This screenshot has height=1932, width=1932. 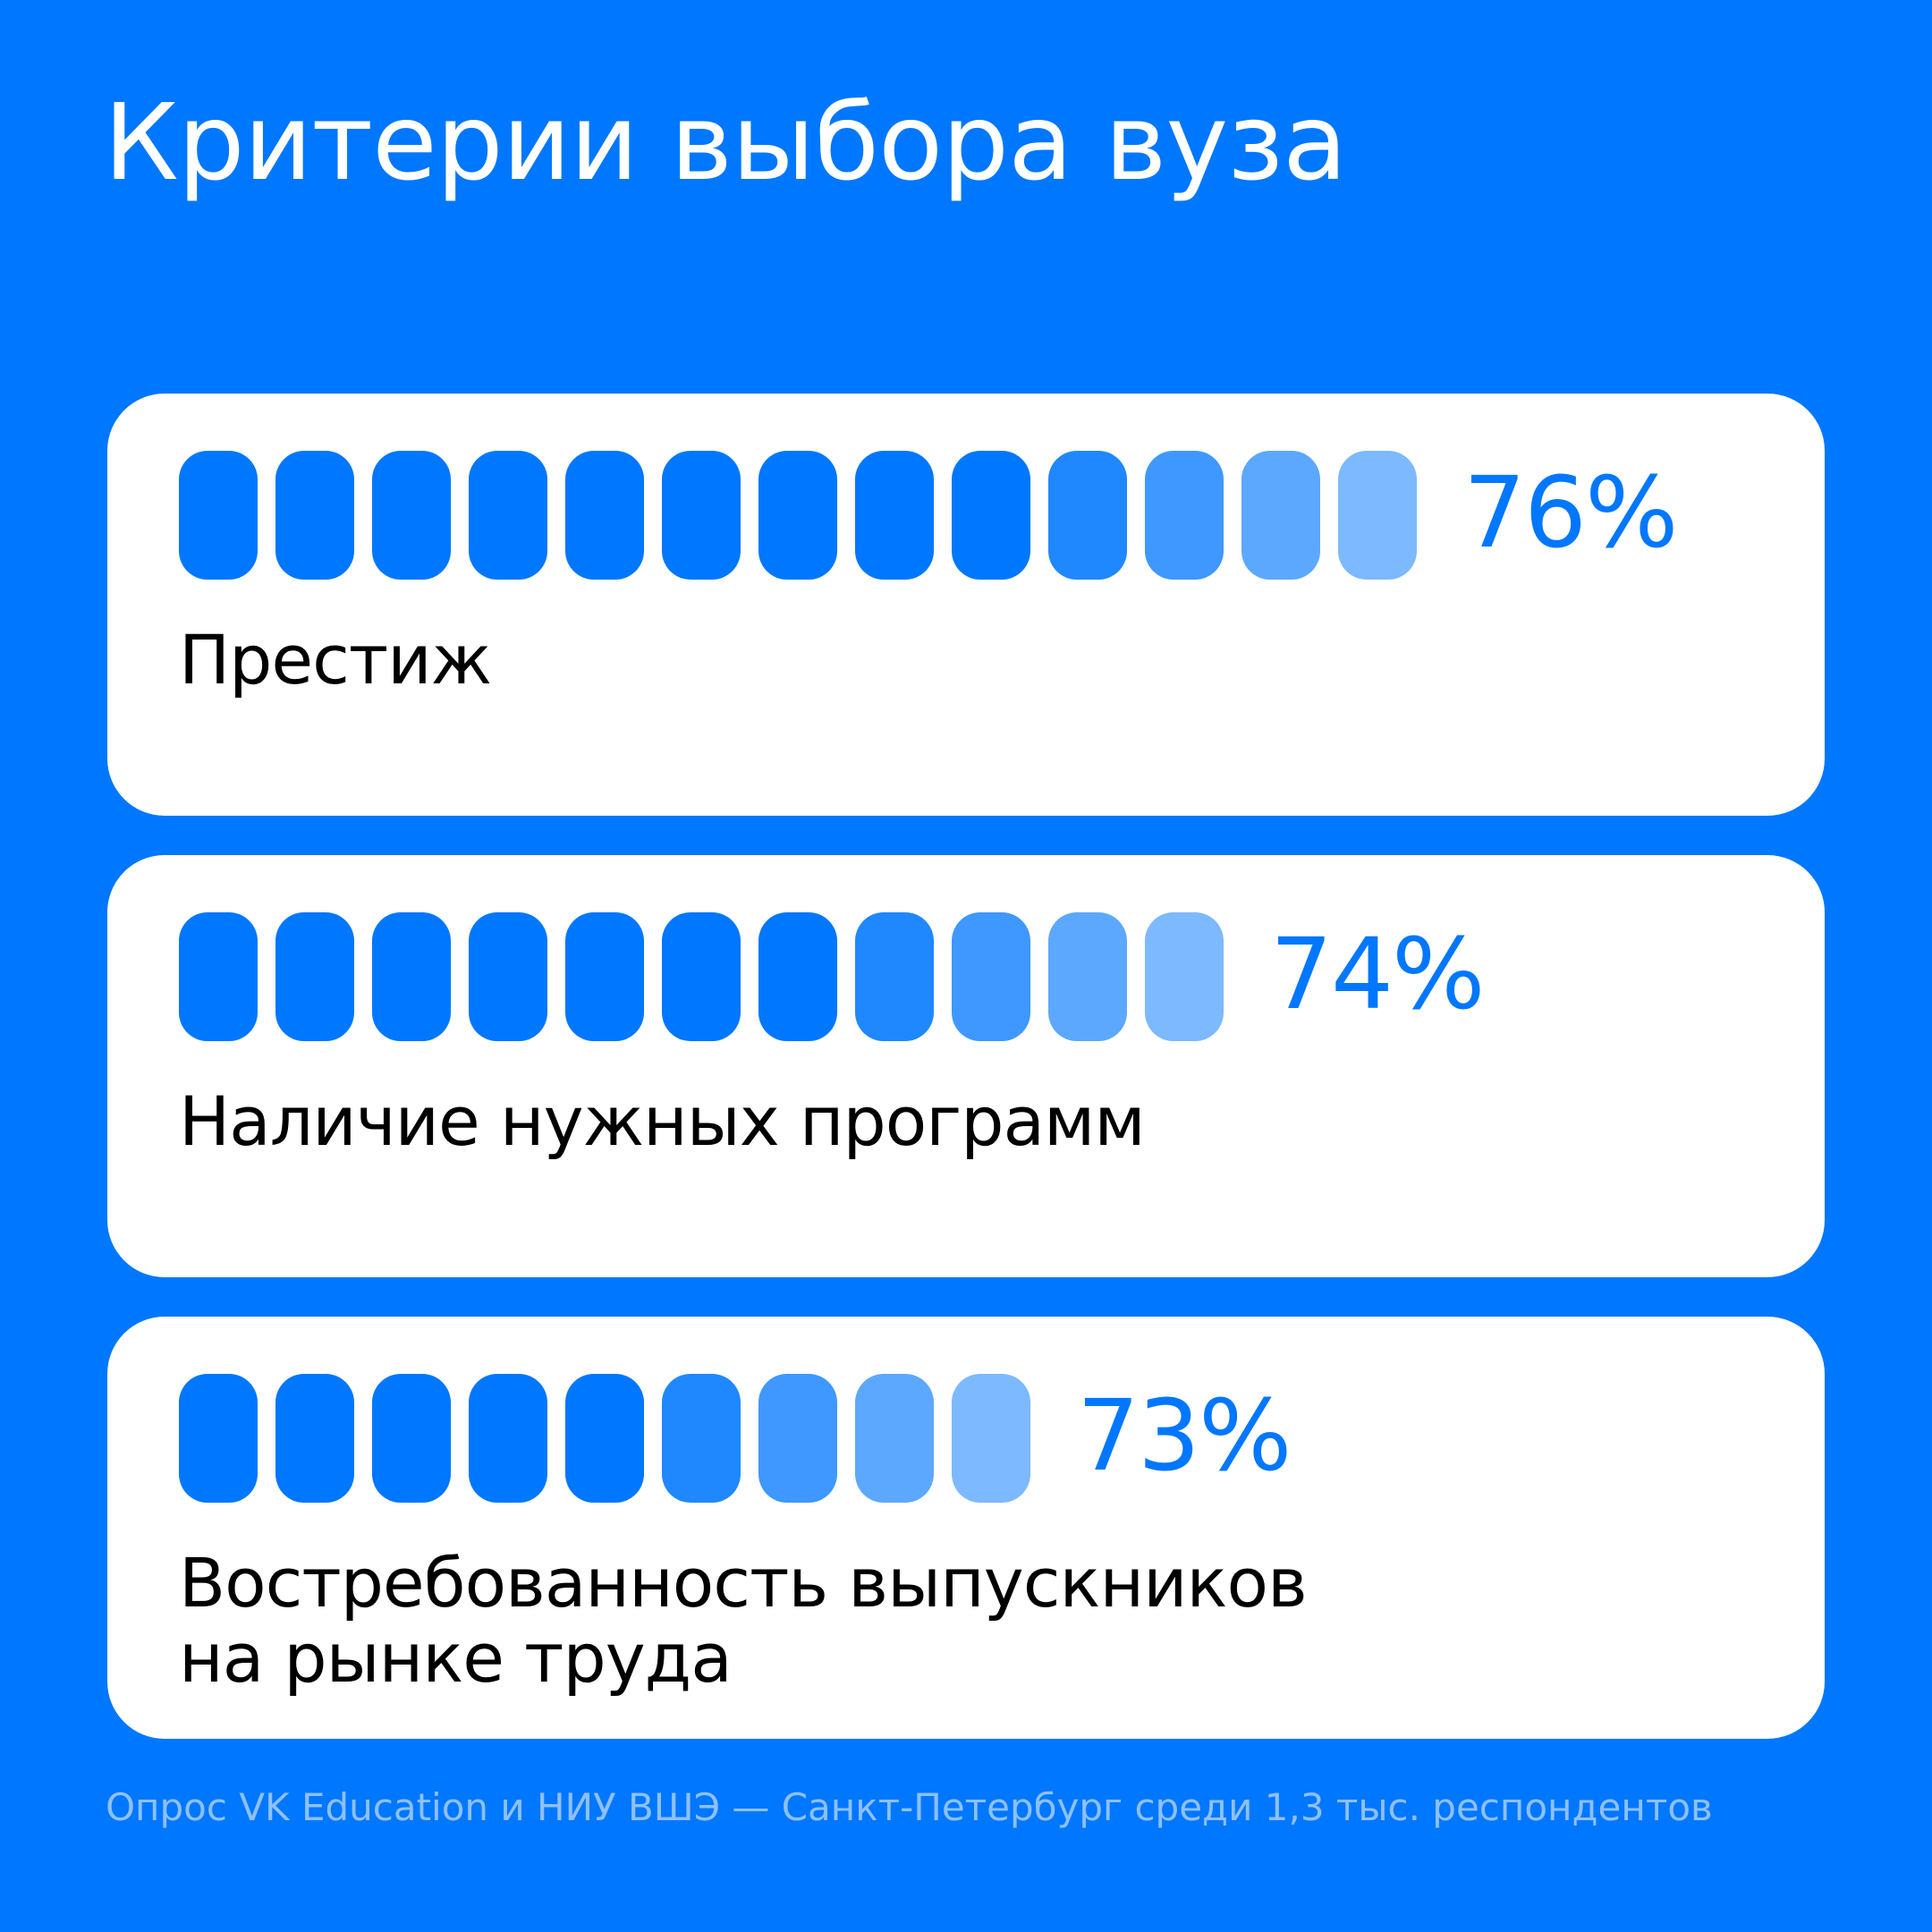 I want to click on value-label: 76%, so click(x=1570, y=512).